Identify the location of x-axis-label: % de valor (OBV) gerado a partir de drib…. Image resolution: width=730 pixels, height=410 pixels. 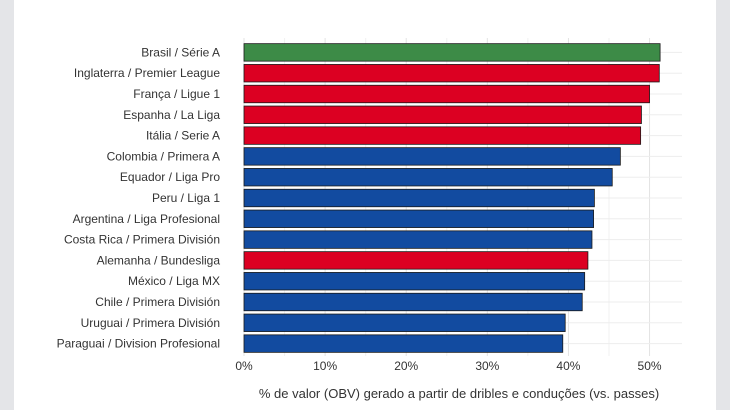
(459, 393).